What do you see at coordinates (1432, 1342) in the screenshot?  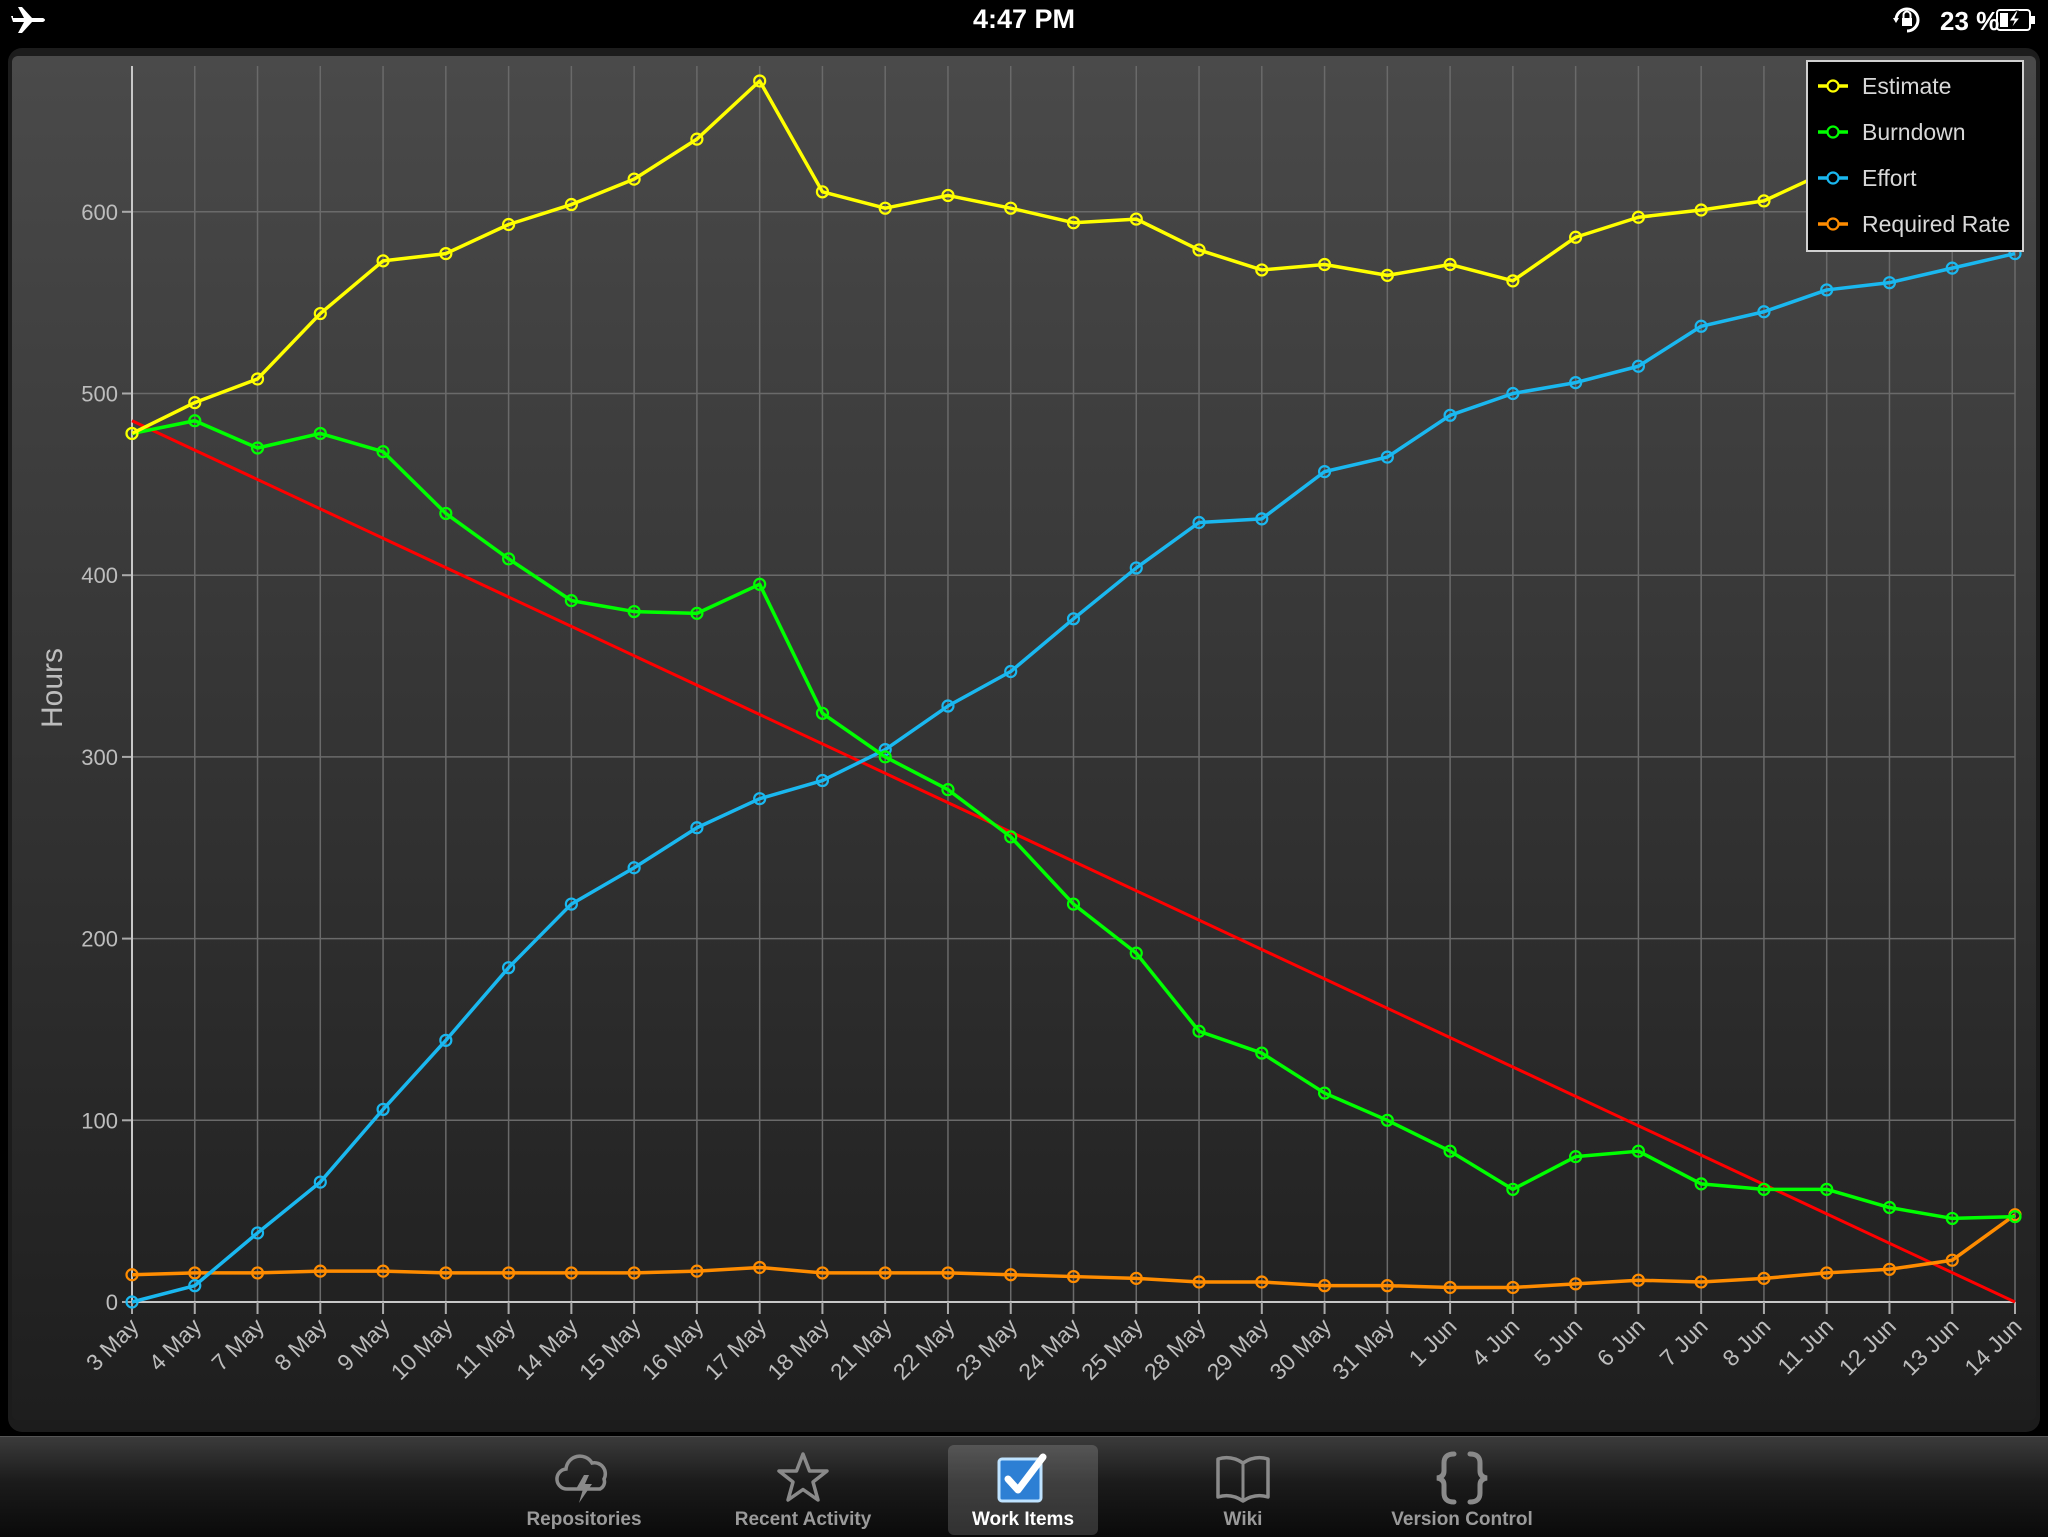 I see `x-tick-label: 1 Jun` at bounding box center [1432, 1342].